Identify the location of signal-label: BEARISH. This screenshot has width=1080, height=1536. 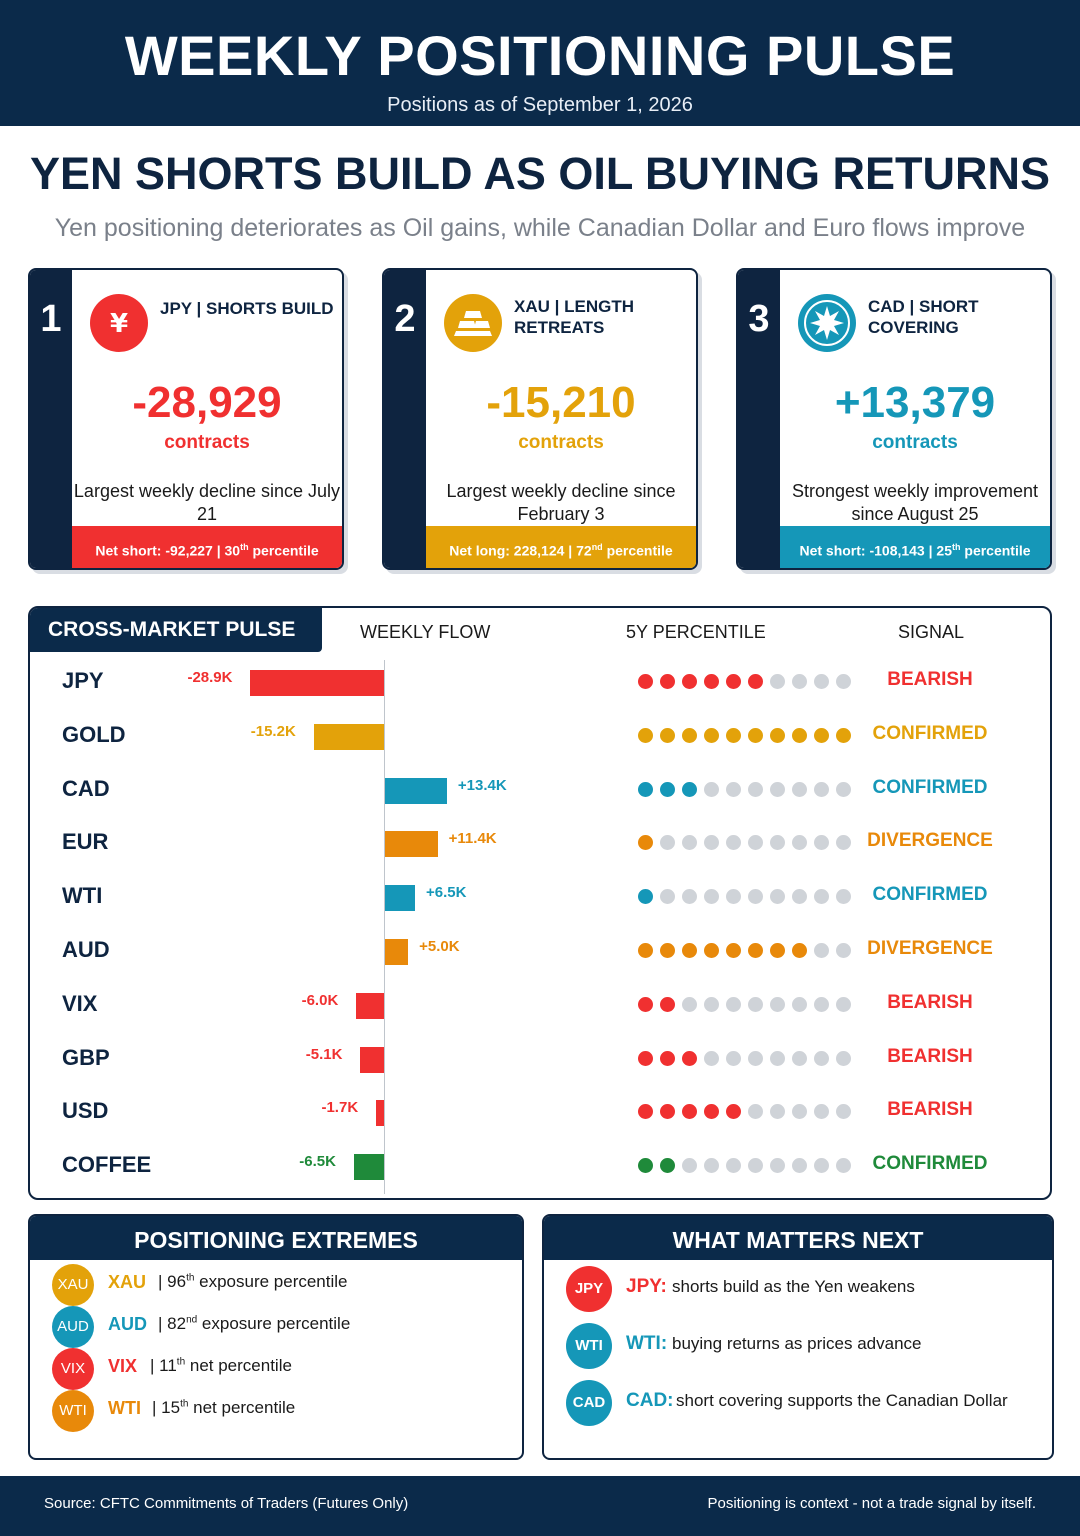
(930, 1056).